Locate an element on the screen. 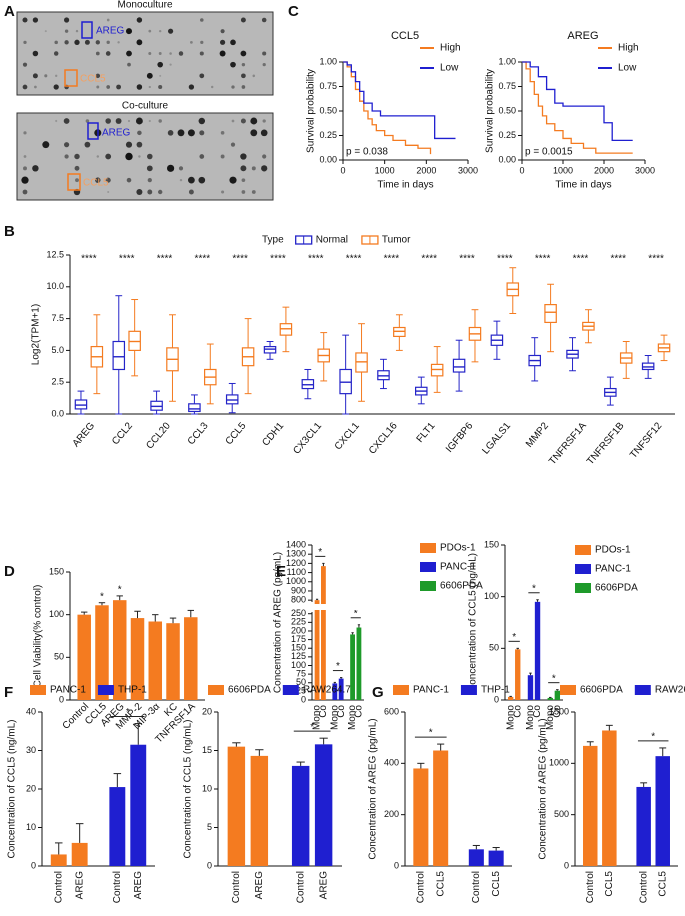 Image resolution: width=685 pixels, height=916 pixels. y-tick-label: 0.50 is located at coordinates (328, 110).